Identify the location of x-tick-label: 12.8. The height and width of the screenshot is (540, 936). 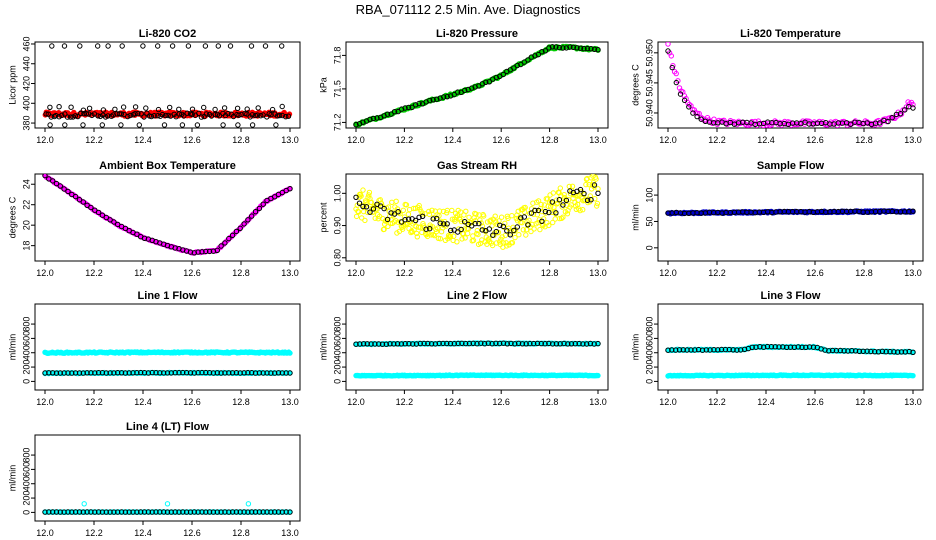
(864, 140).